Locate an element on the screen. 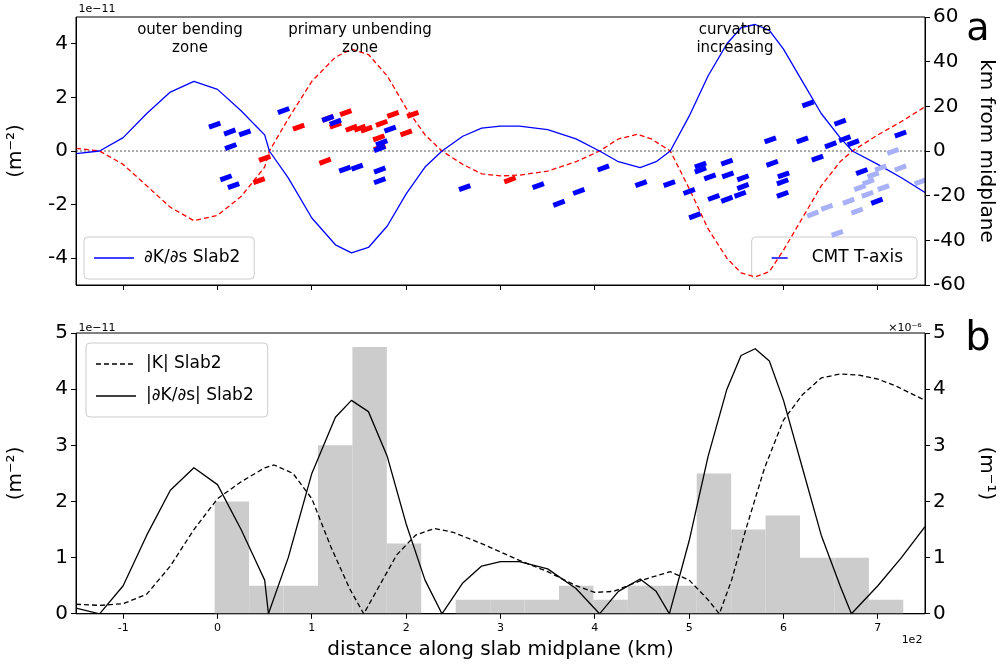 Image resolution: width=1002 pixels, height=664 pixels. y2-tick-label: -20 is located at coordinates (949, 193).